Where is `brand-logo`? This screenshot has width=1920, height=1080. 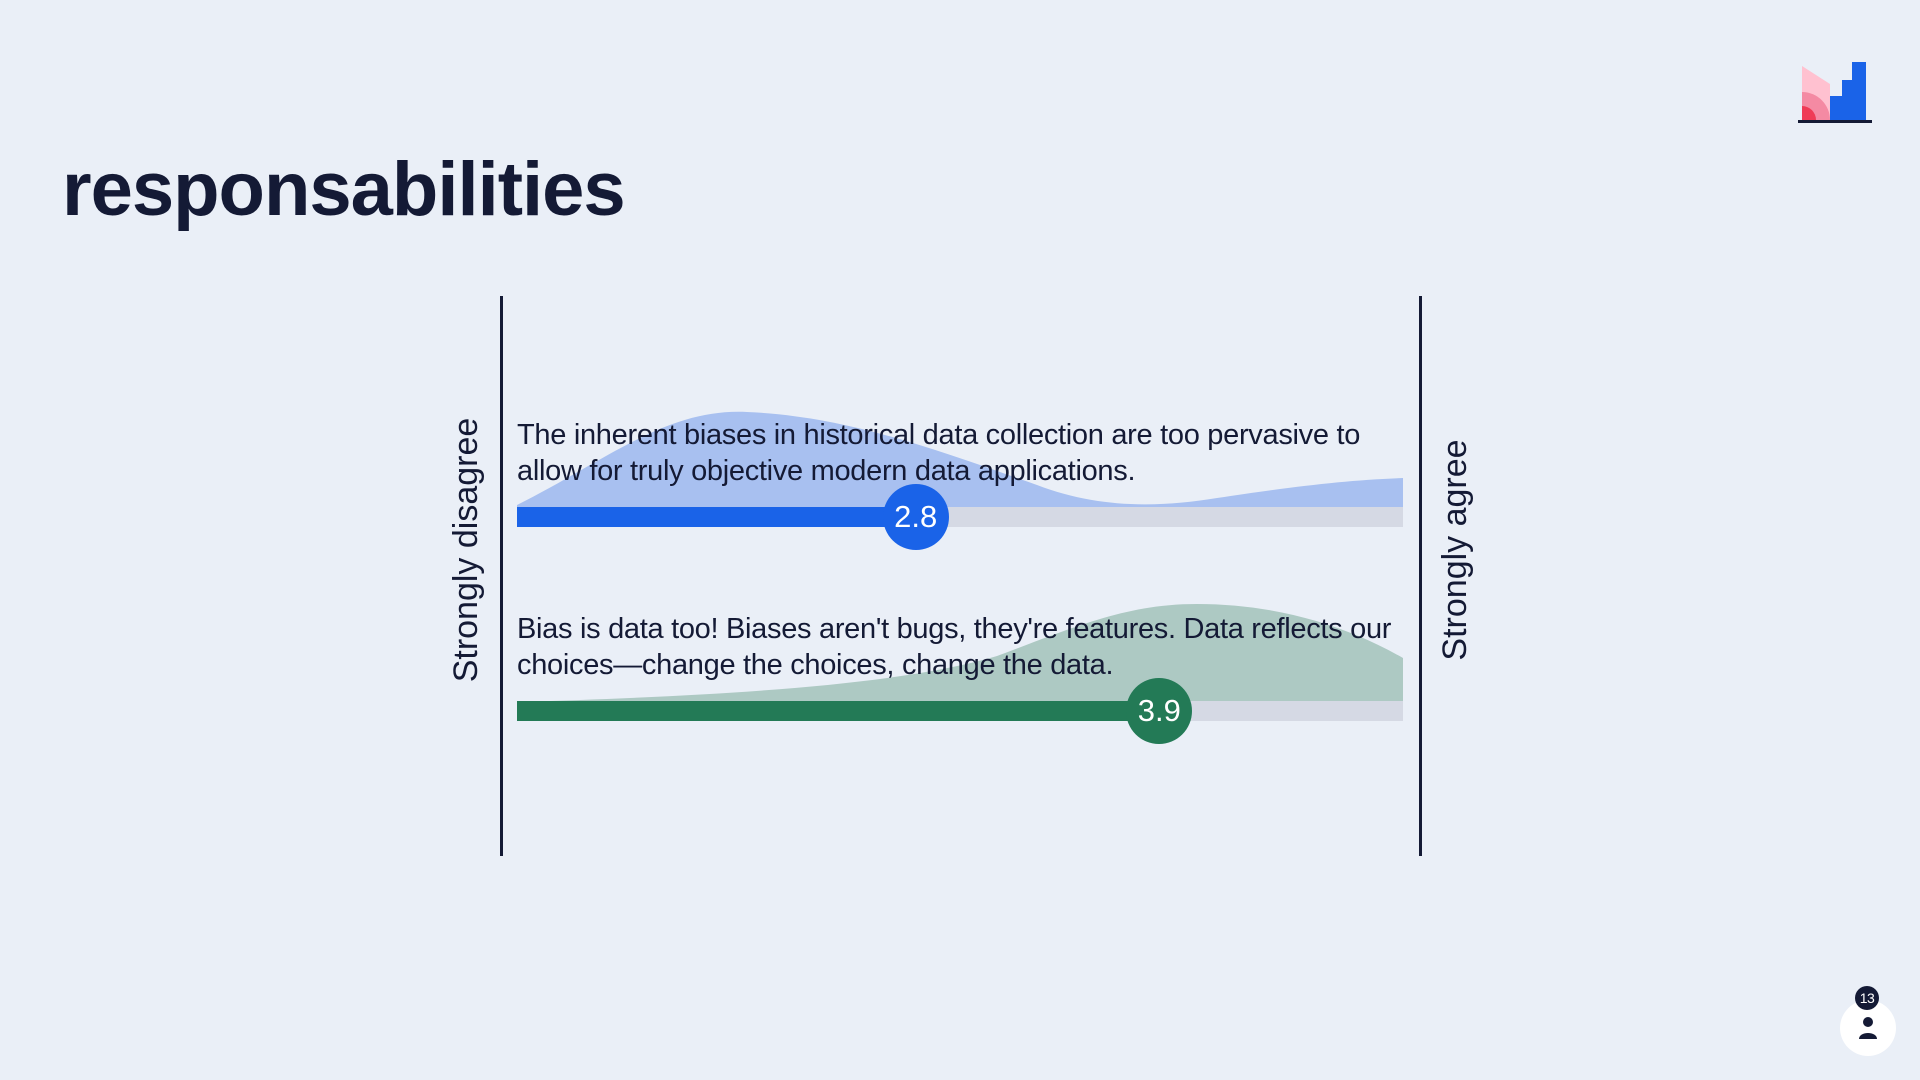 brand-logo is located at coordinates (1835, 92).